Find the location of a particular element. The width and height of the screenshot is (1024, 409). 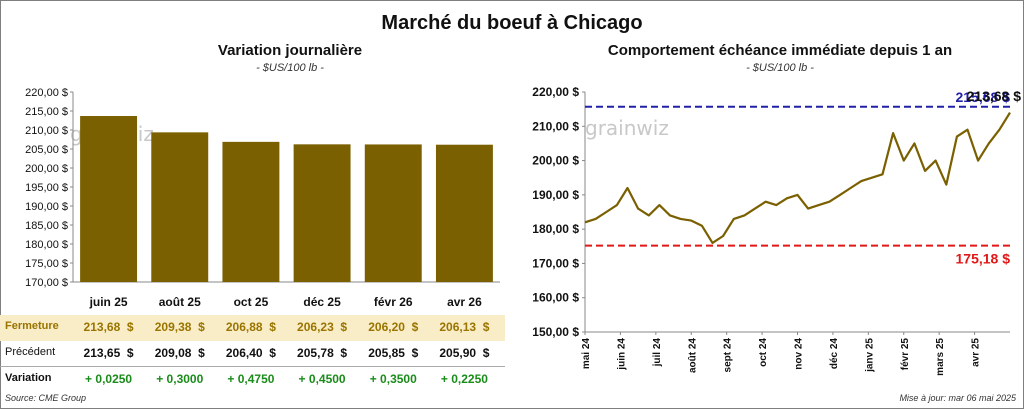

table-cell: 205,85 $ is located at coordinates (393, 353).